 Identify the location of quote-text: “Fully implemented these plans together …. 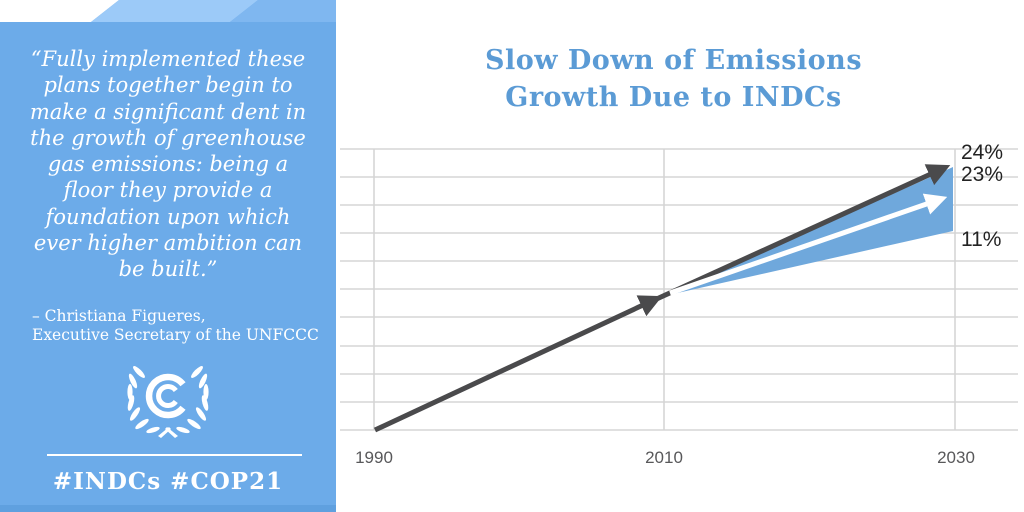
(168, 164).